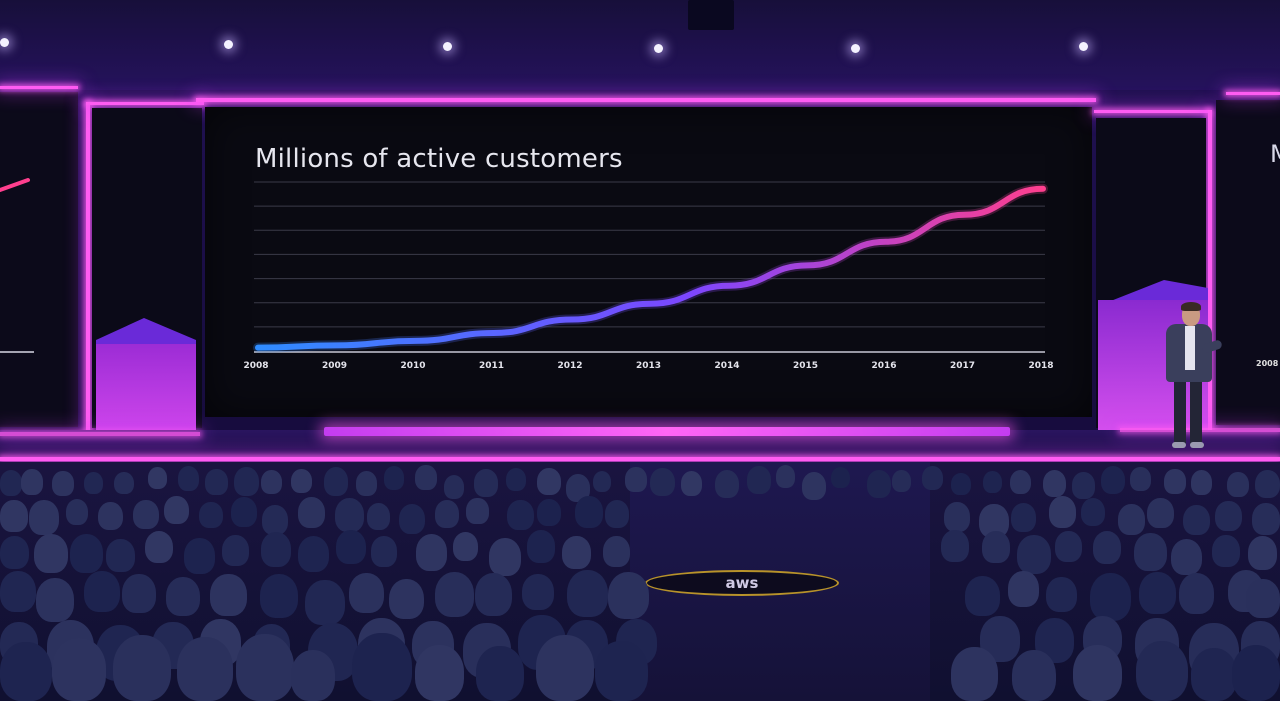 Image resolution: width=1280 pixels, height=701 pixels. What do you see at coordinates (88, 274) in the screenshot?
I see `neon-strip-left-vertical` at bounding box center [88, 274].